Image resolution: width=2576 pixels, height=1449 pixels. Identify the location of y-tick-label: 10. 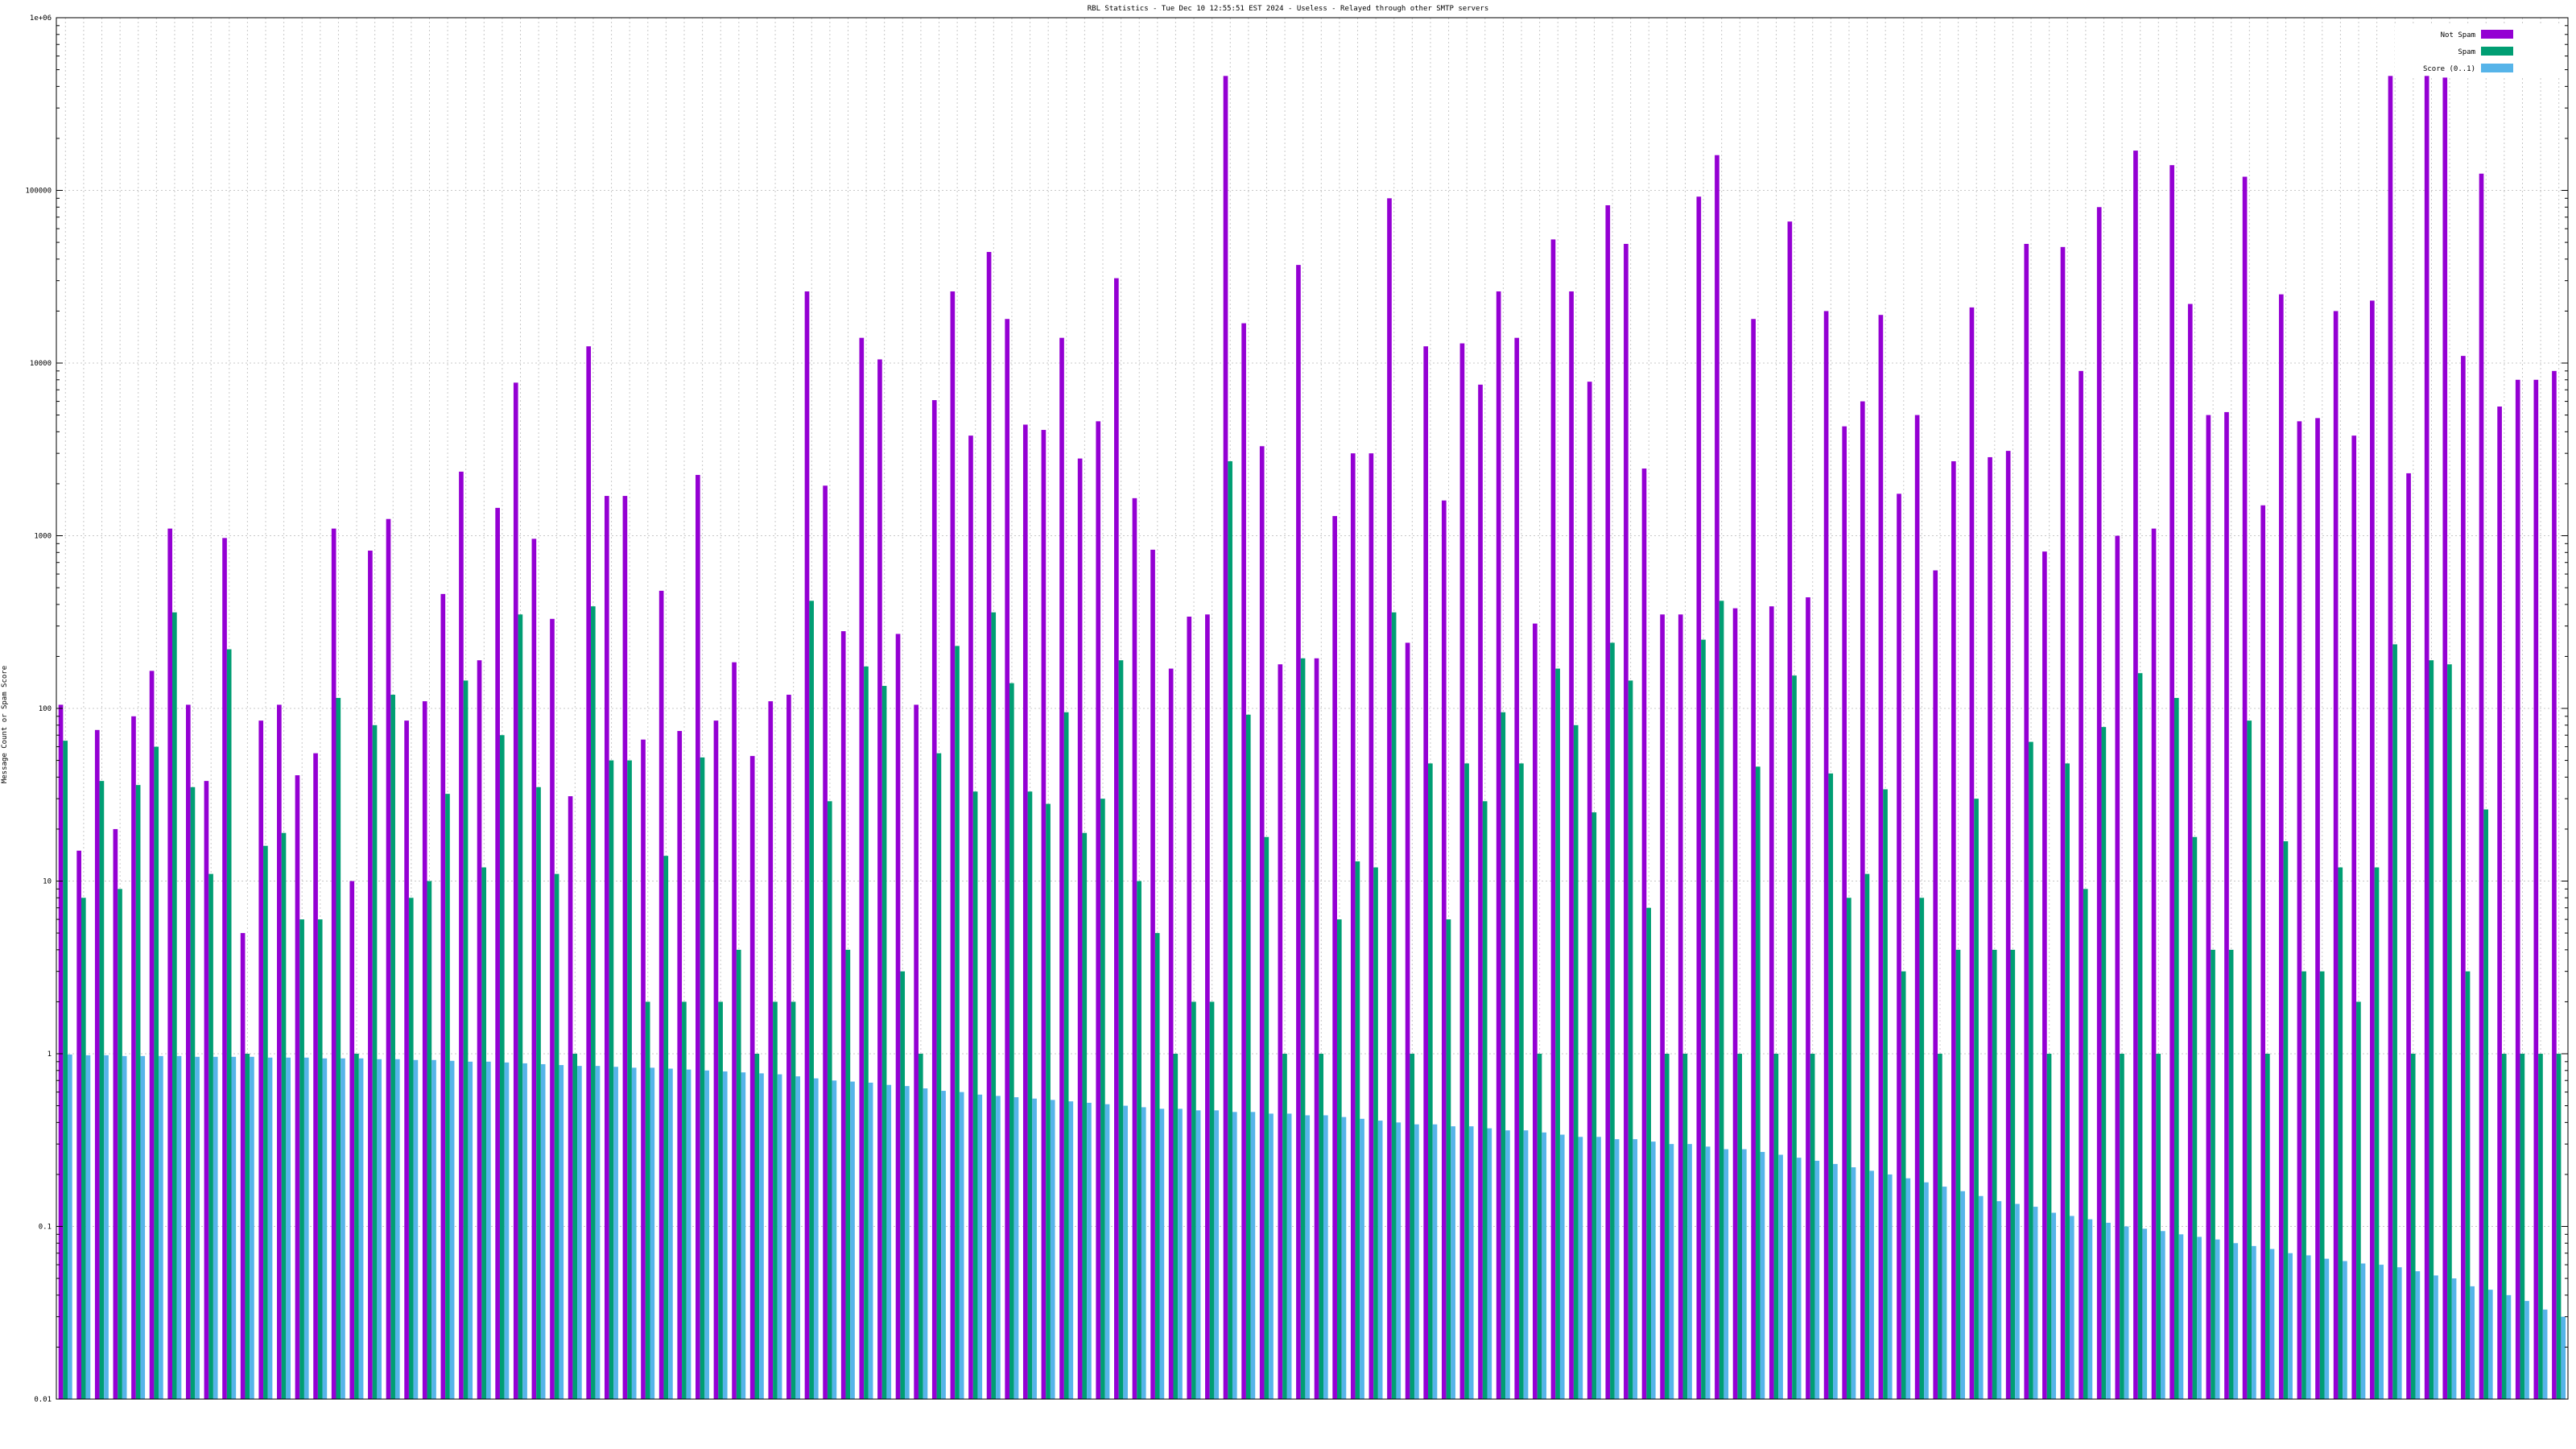
(47, 882).